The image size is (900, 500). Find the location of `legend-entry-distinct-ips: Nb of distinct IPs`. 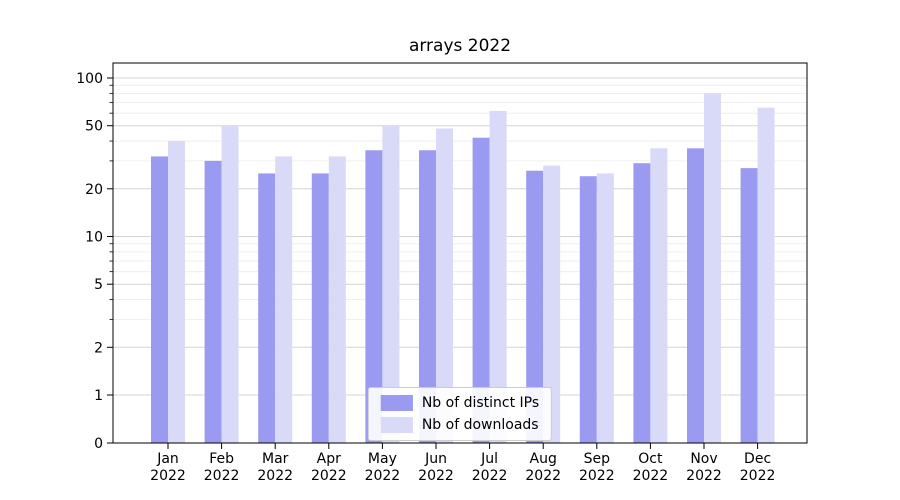

legend-entry-distinct-ips: Nb of distinct IPs is located at coordinates (460, 403).